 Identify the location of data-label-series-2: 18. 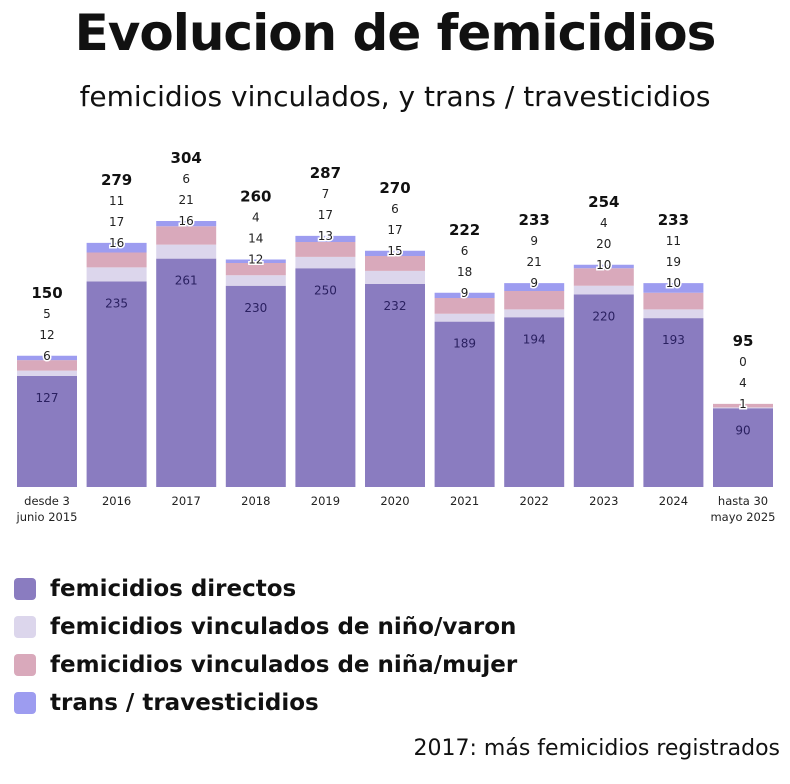
(464, 272).